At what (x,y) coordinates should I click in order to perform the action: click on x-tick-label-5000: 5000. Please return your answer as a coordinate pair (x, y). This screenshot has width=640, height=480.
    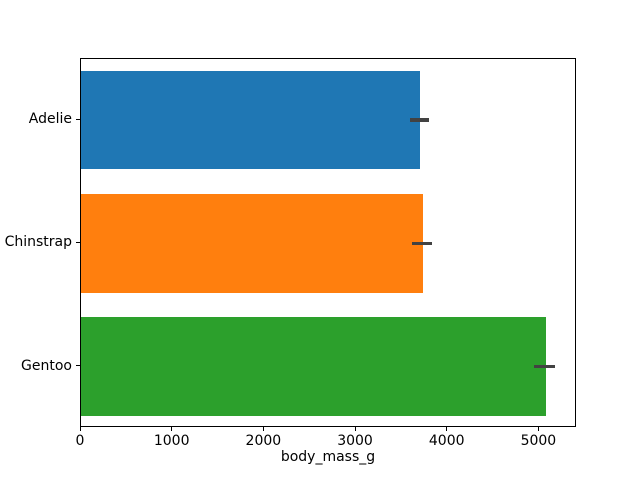
    Looking at the image, I should click on (538, 440).